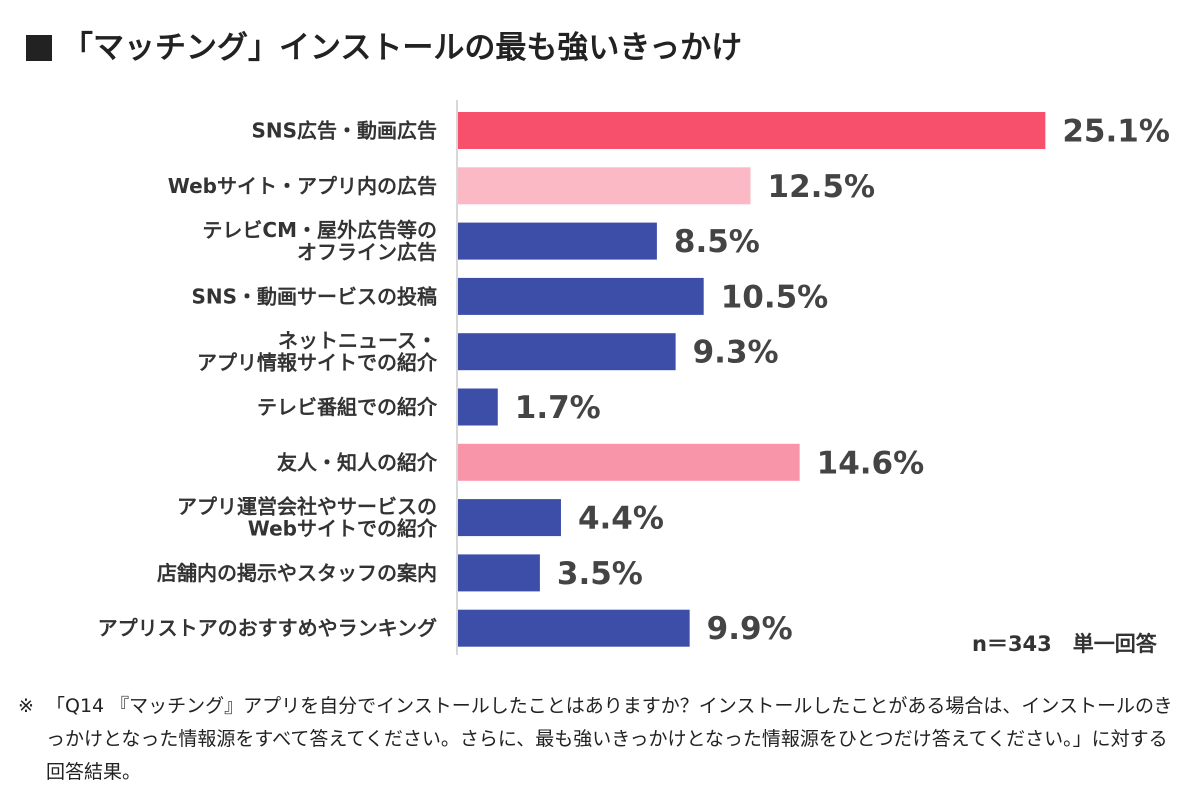 Image resolution: width=1200 pixels, height=809 pixels. Describe the element at coordinates (317, 363) in the screenshot. I see `category-label-line: アプリ情報サイトでの紹介` at that location.